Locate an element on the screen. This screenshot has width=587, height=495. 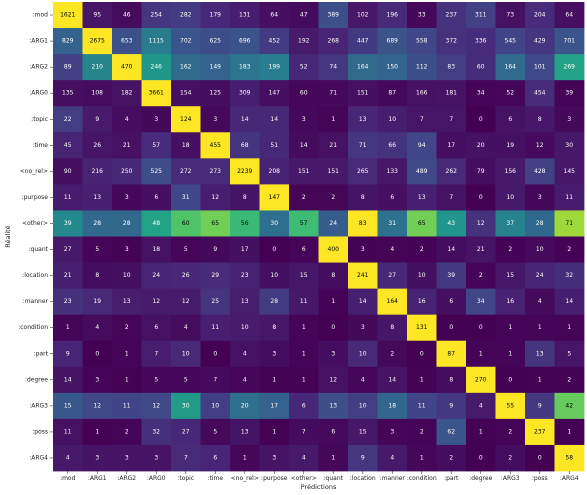
cell-value-label: 48 is located at coordinates (156, 223).